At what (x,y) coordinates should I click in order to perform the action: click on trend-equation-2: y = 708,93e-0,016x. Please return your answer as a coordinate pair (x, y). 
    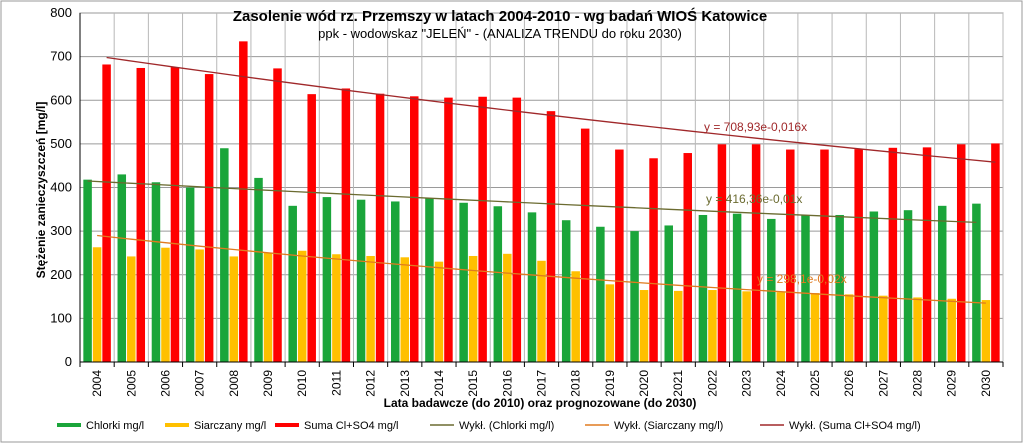
    Looking at the image, I should click on (755, 127).